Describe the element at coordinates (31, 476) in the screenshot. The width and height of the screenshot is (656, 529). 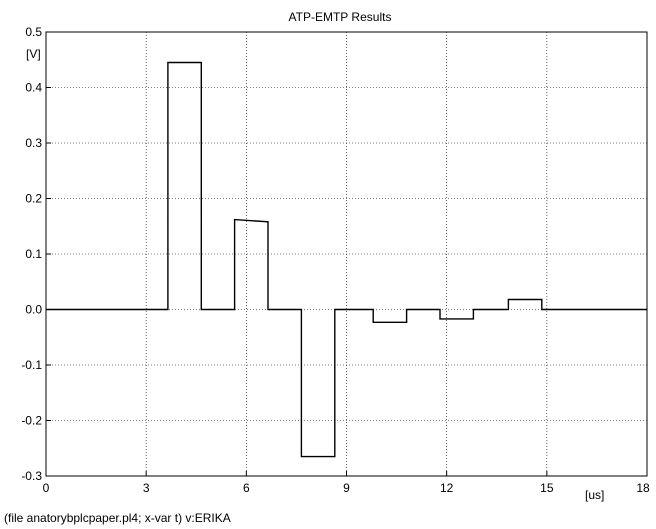
I see `y-tick-label: -0.3` at that location.